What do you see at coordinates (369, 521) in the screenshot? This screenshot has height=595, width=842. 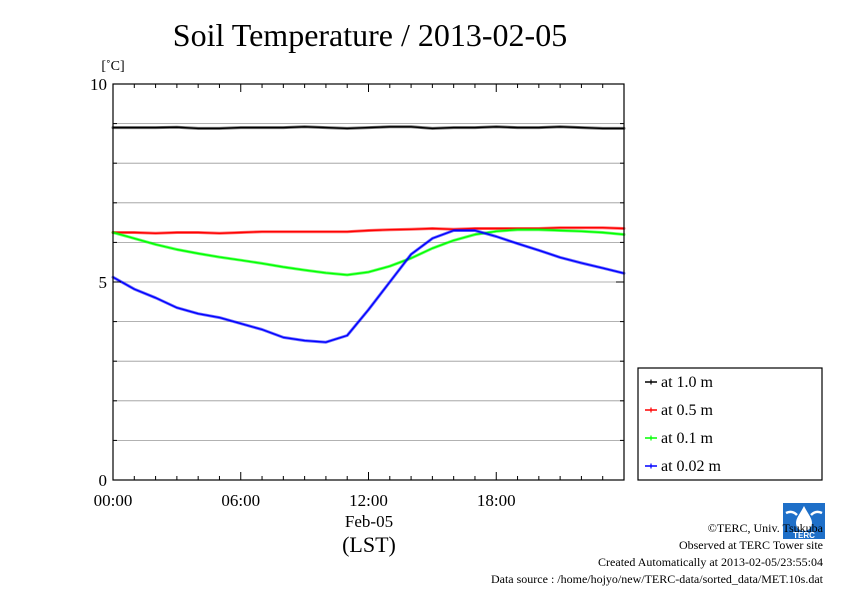 I see `x-axis-date-label: Feb-05` at bounding box center [369, 521].